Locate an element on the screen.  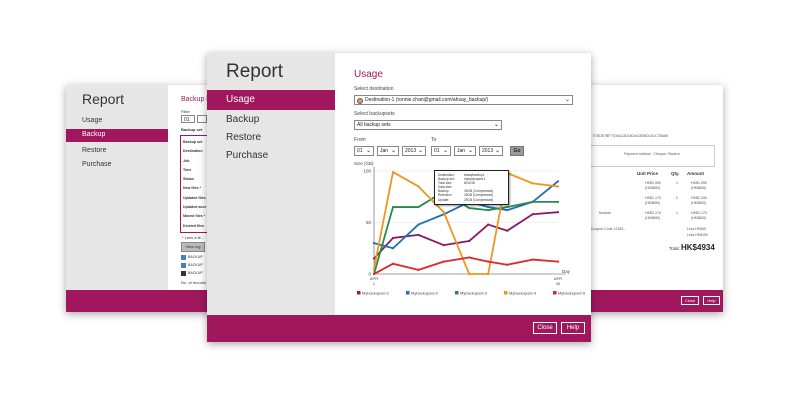
tooltip-value: mybackupset-1 is located at coordinates (475, 179).